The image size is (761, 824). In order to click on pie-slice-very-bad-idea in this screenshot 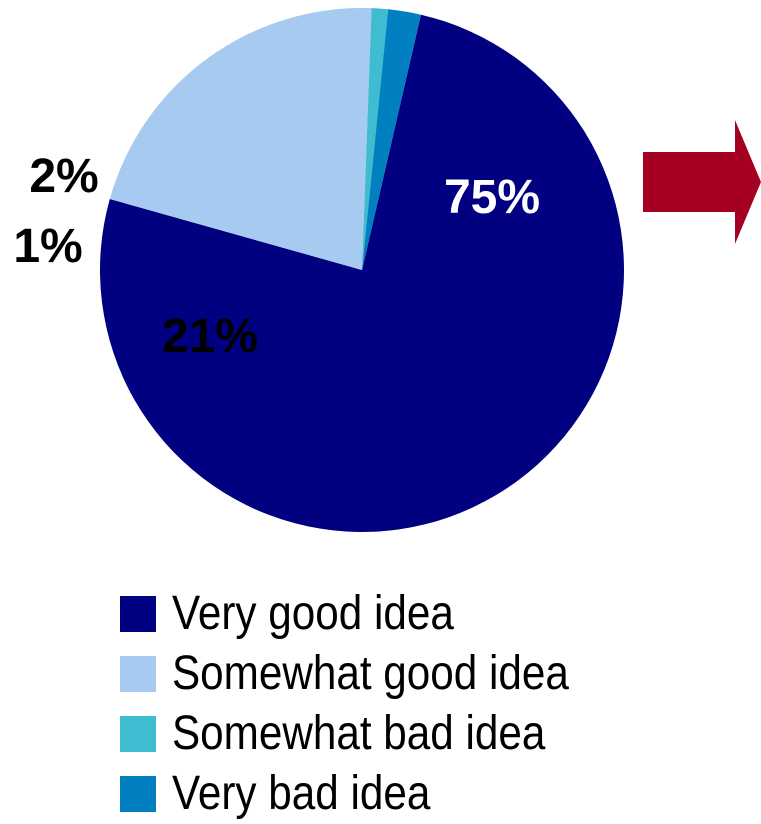, I will do `click(391, 139)`.